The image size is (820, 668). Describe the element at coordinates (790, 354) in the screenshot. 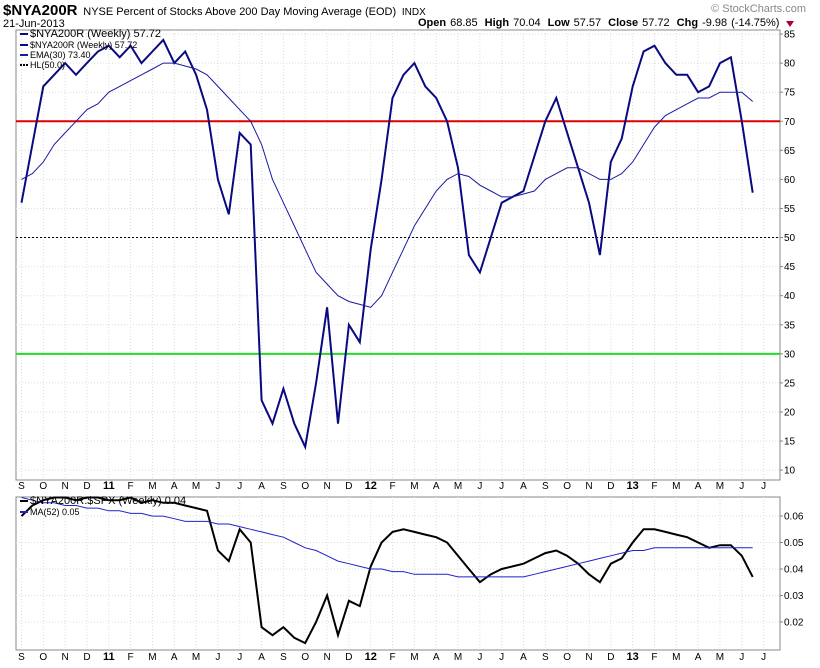

I see `y-tick-label: 30` at that location.